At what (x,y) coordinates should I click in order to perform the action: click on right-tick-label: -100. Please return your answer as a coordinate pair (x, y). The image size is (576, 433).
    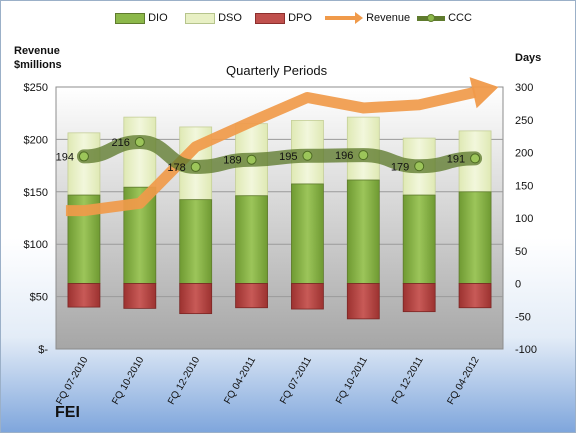
    Looking at the image, I should click on (526, 350).